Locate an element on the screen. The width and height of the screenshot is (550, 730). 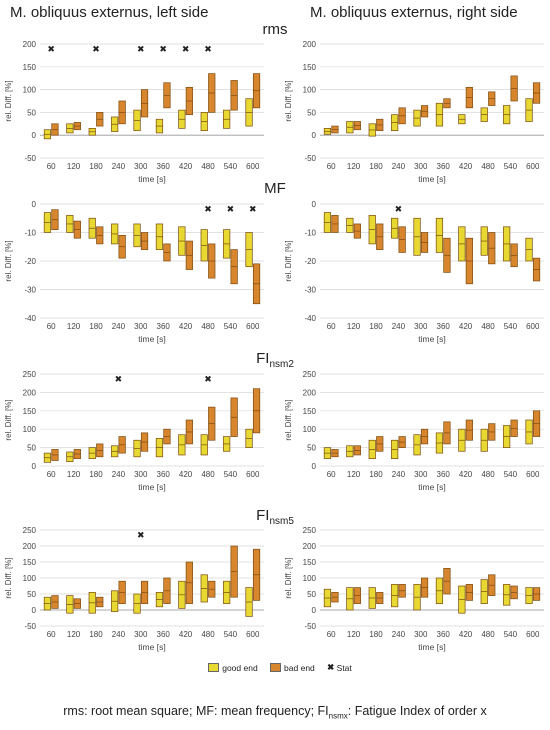
rms-right-ylabel: rel. Diff. [%] is located at coordinates (288, 100).